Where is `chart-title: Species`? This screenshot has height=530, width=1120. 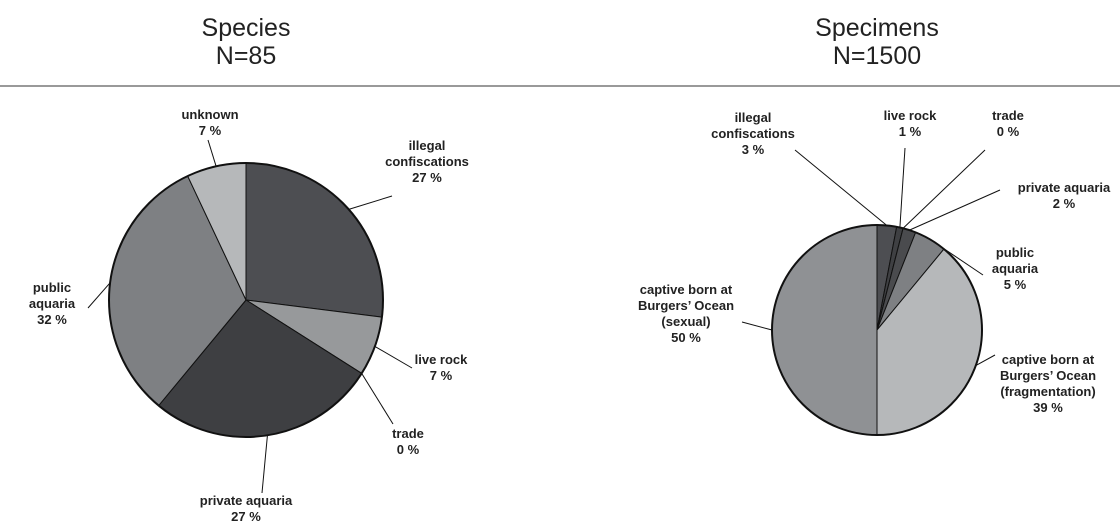 chart-title: Species is located at coordinates (246, 28).